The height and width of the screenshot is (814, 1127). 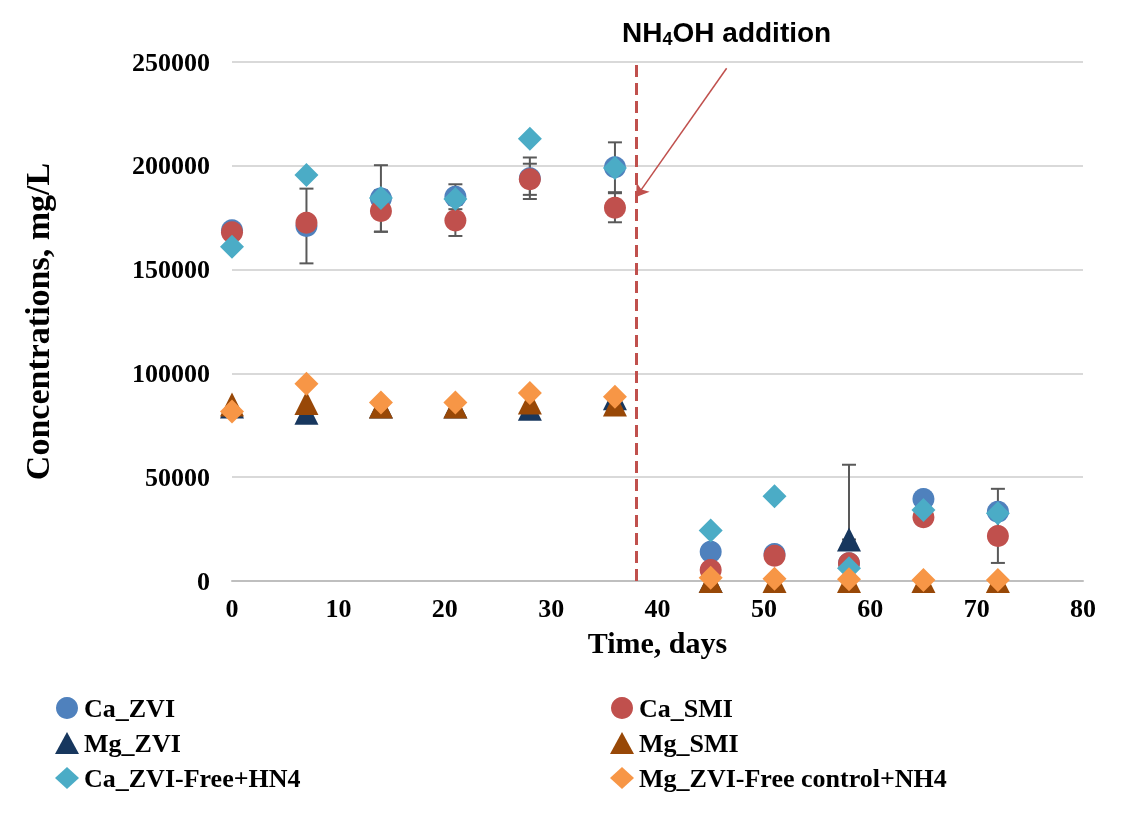 I want to click on legend-label: Mg_SMI, so click(x=689, y=743).